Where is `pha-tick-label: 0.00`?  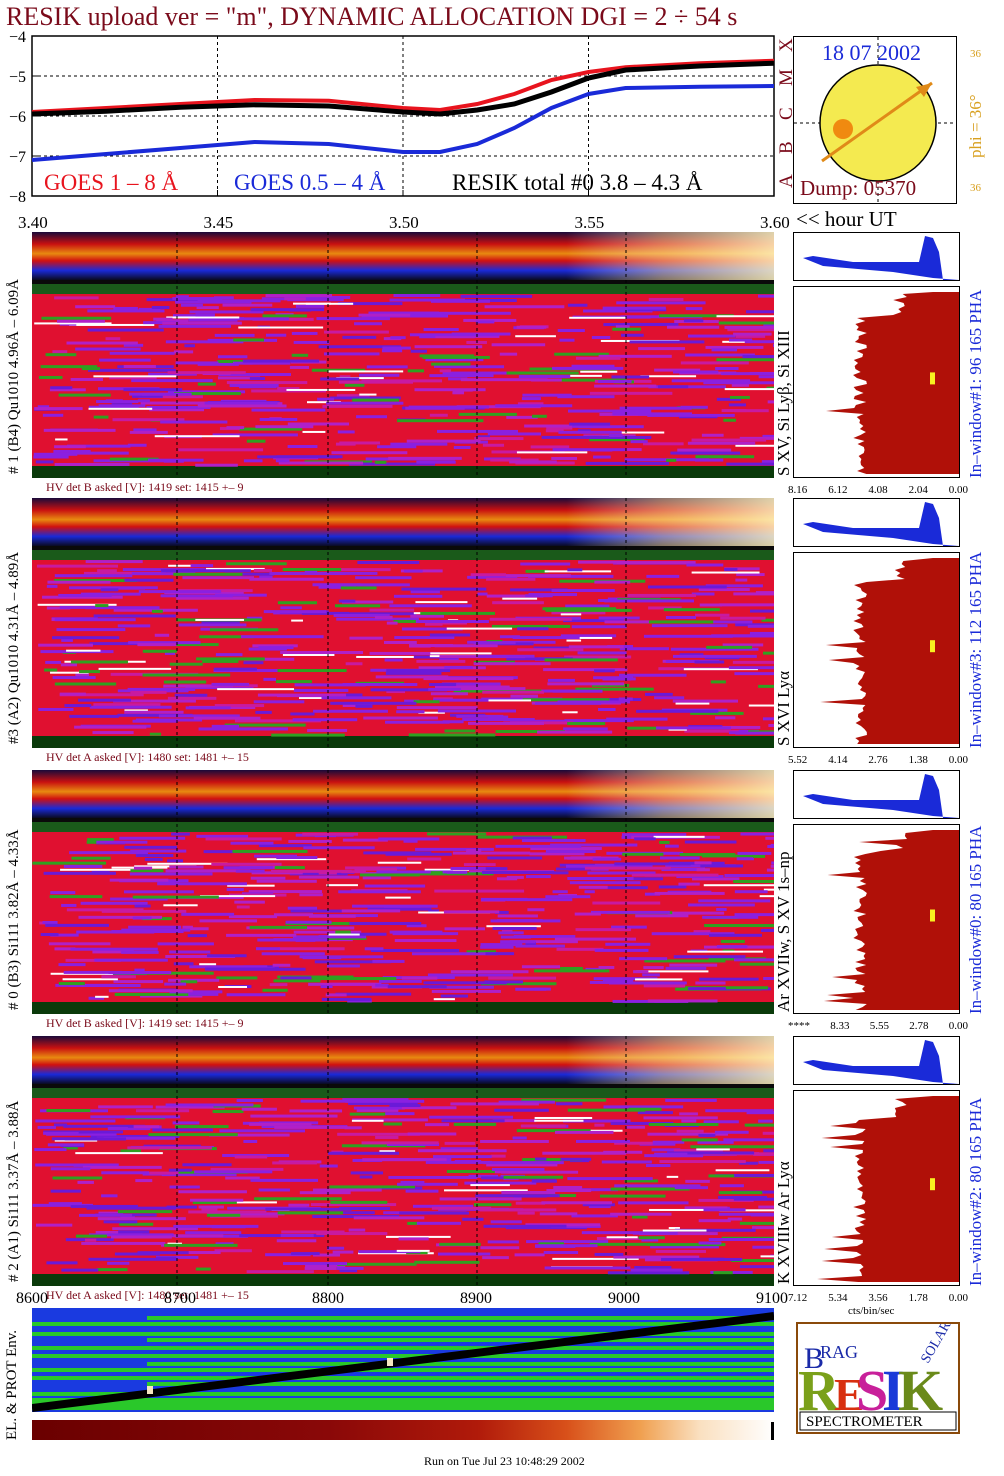
pha-tick-label: 0.00 is located at coordinates (958, 1298).